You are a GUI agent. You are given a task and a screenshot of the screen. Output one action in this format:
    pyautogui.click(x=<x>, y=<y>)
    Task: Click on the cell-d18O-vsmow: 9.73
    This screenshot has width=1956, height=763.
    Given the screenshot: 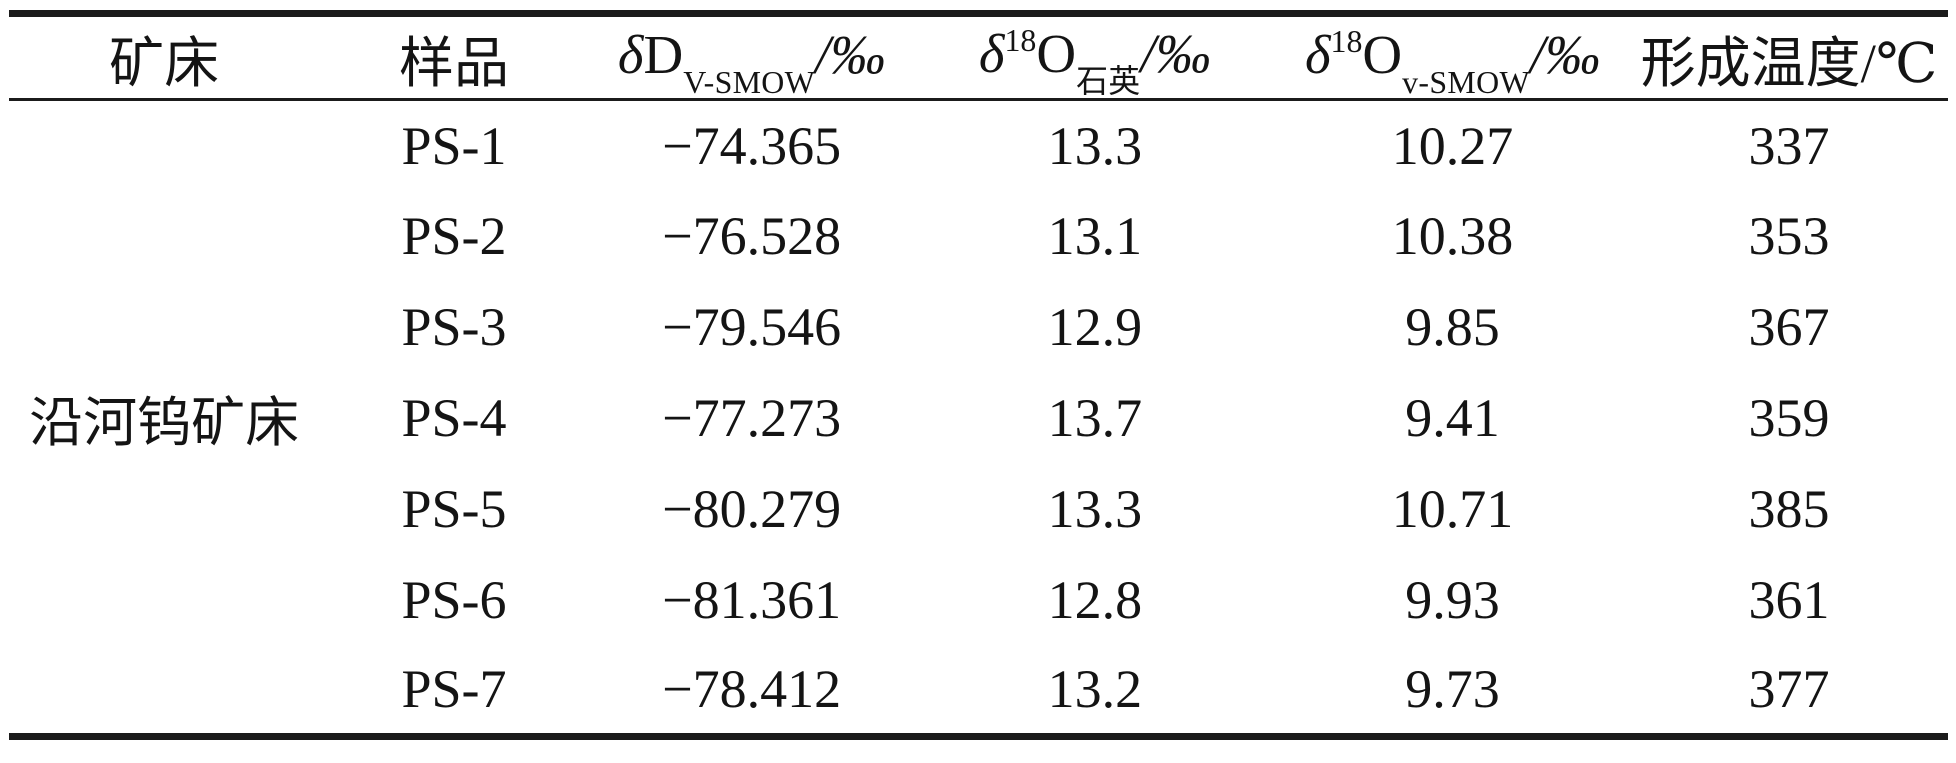 What is the action you would take?
    pyautogui.click(x=1452, y=689)
    